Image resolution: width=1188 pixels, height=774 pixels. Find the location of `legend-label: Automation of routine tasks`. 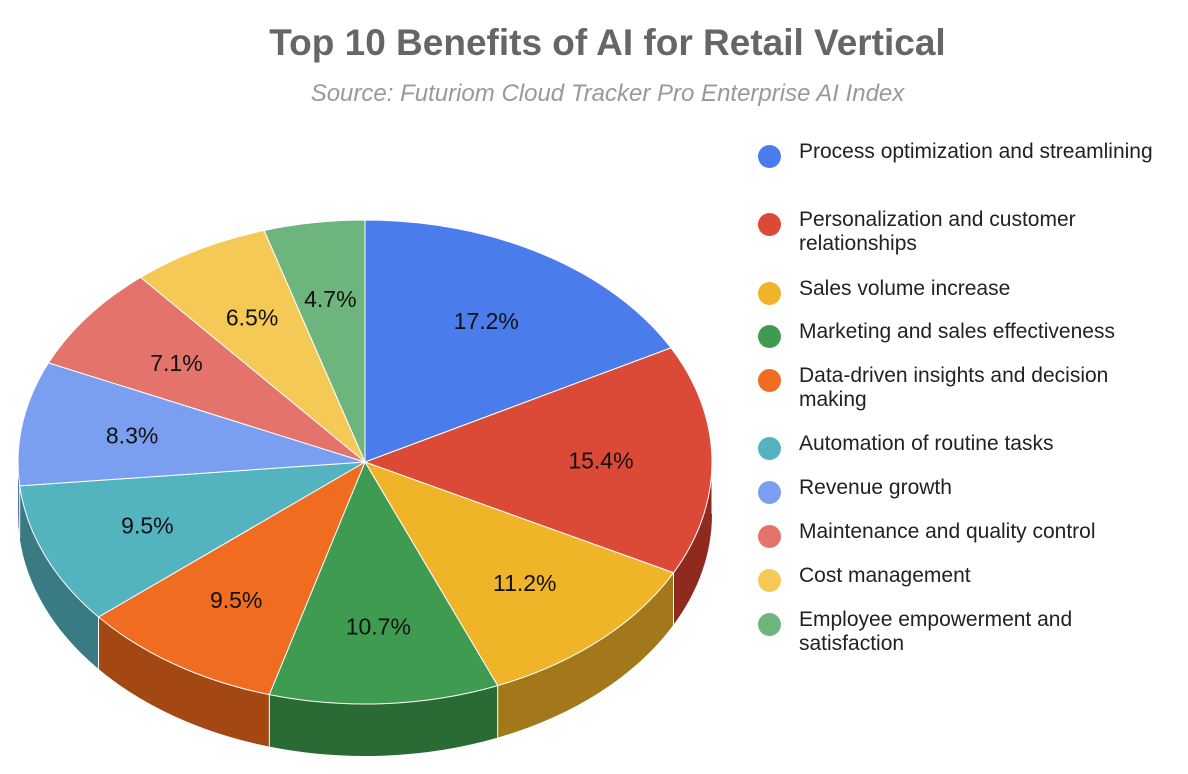

legend-label: Automation of routine tasks is located at coordinates (926, 443).